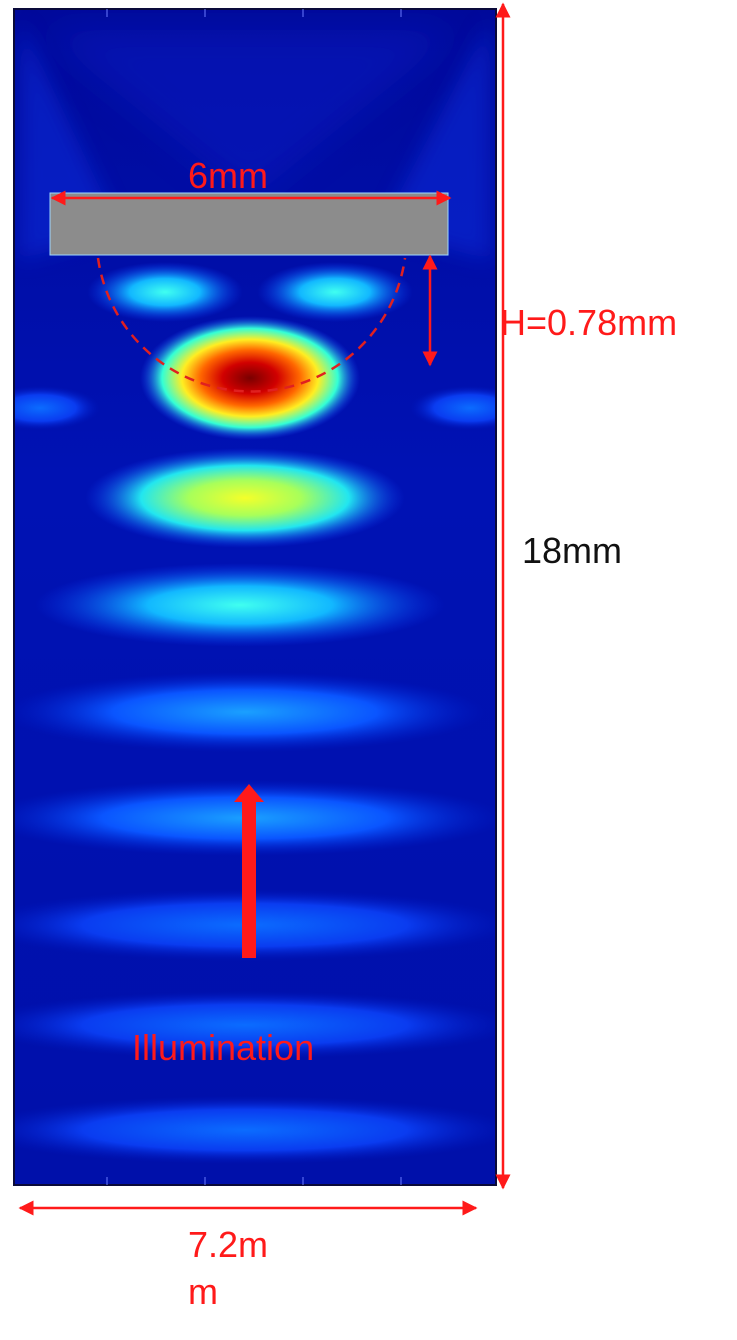  I want to click on upper-fan, so click(250, 115).